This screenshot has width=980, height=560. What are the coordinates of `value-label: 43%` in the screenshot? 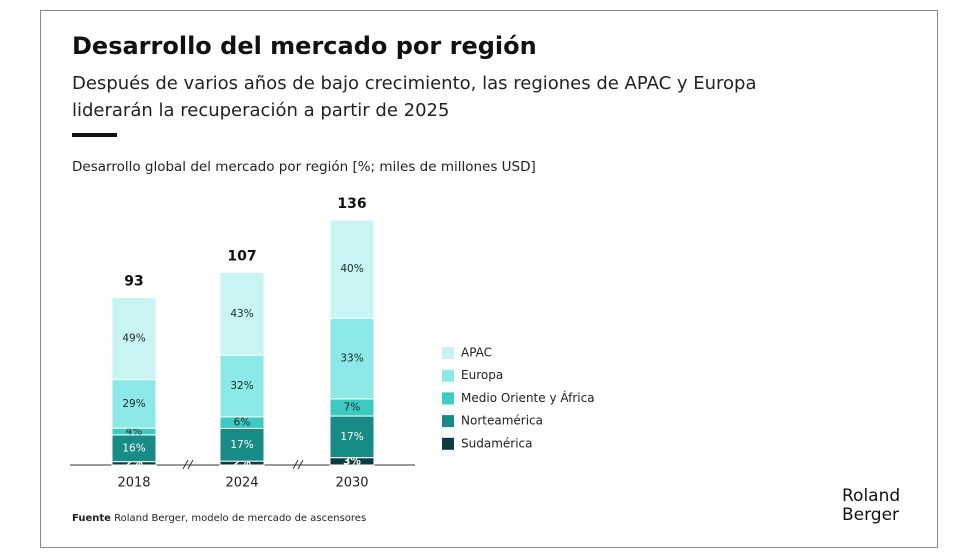 It's located at (241, 314).